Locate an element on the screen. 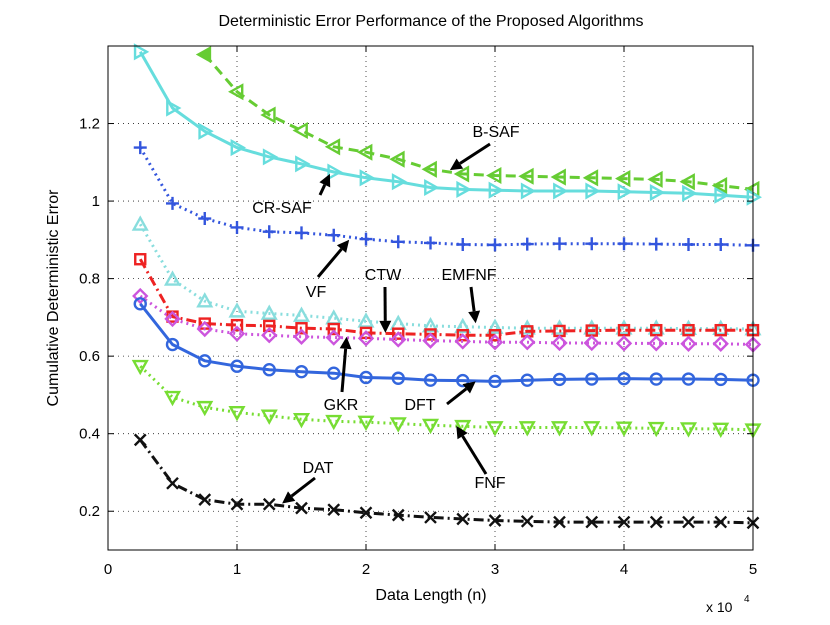  annotation-dft: DFT is located at coordinates (440, 397).